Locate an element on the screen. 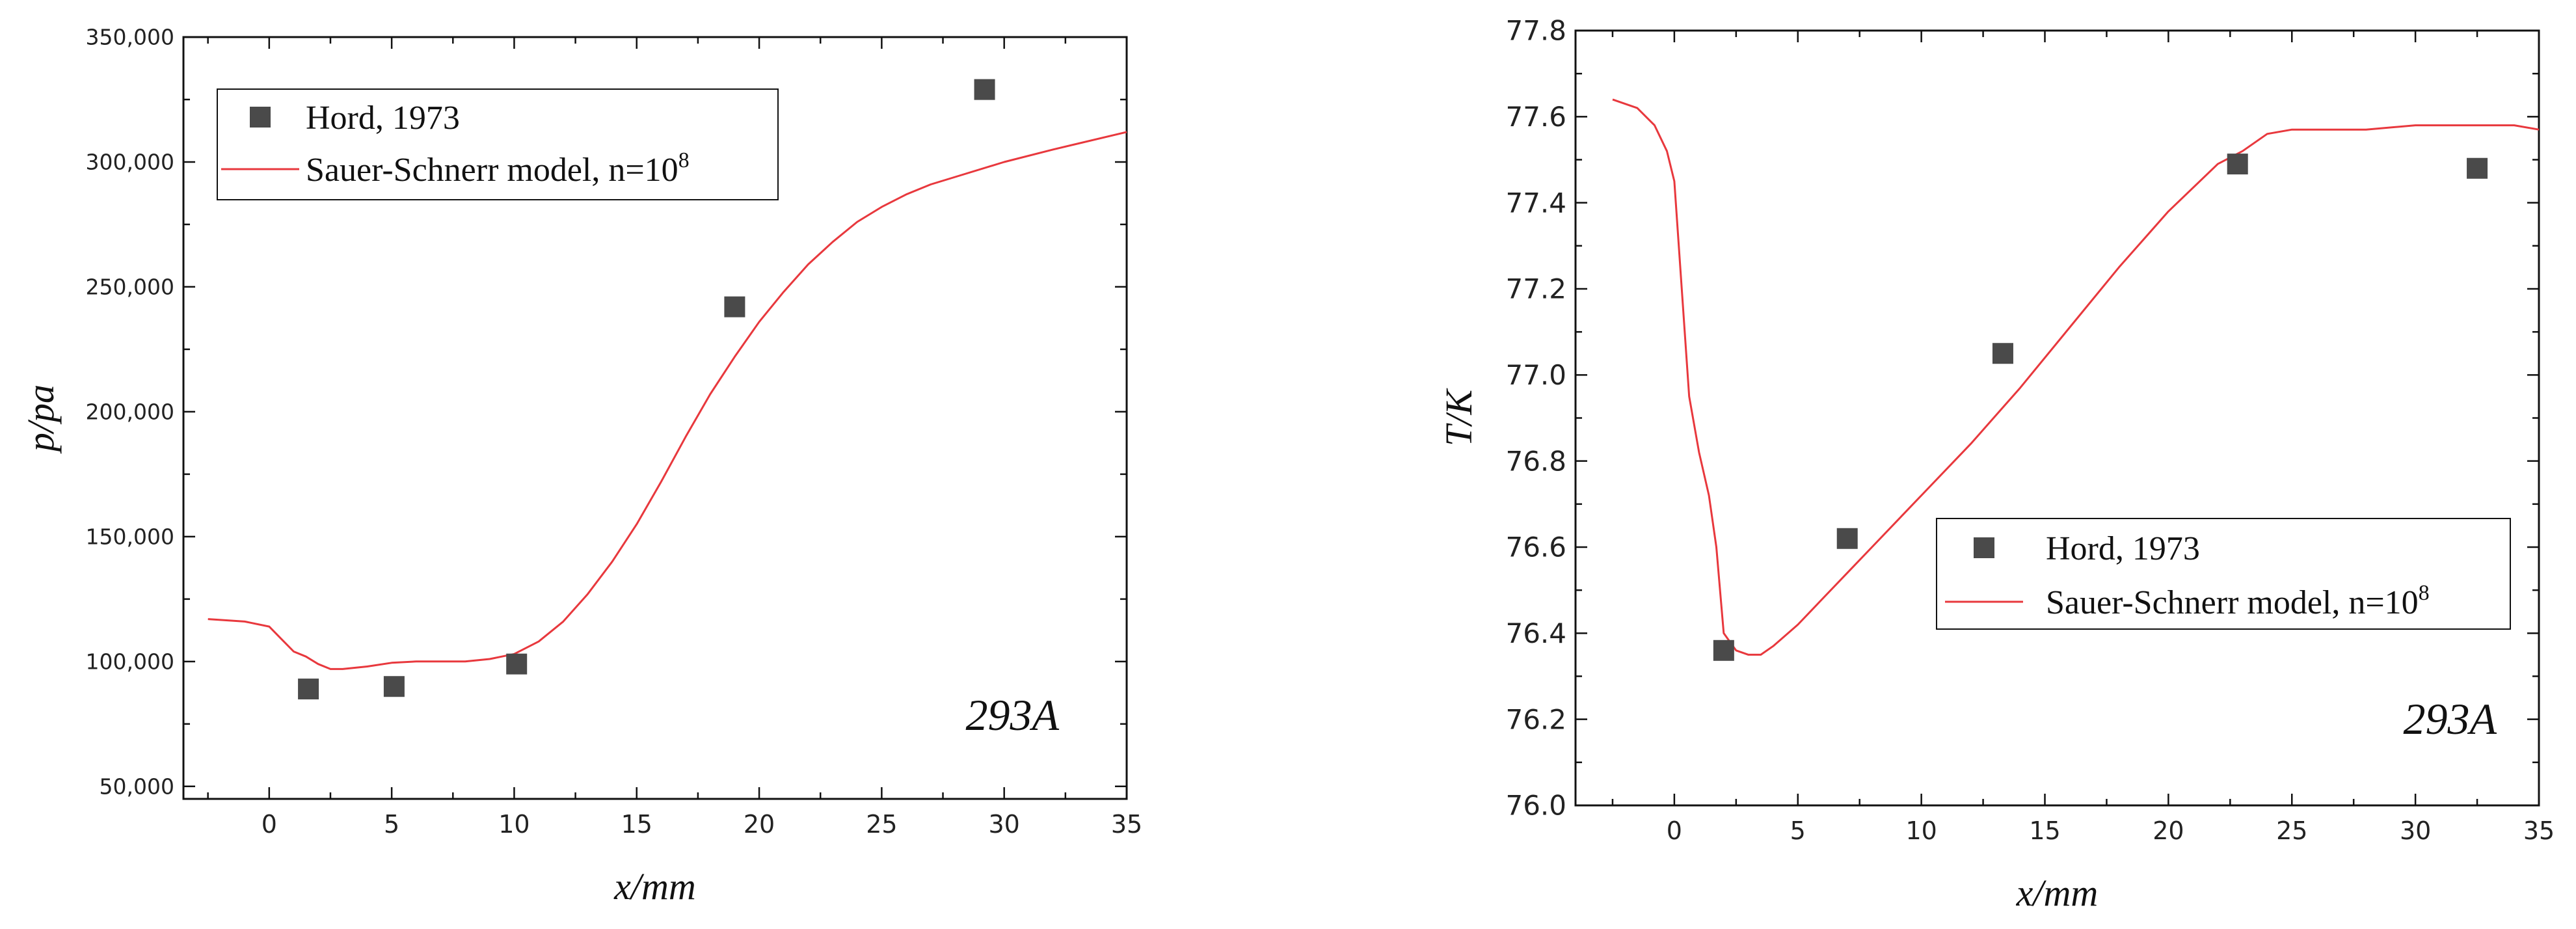 The width and height of the screenshot is (2576, 929). y-tick-label: 300,000 is located at coordinates (130, 163).